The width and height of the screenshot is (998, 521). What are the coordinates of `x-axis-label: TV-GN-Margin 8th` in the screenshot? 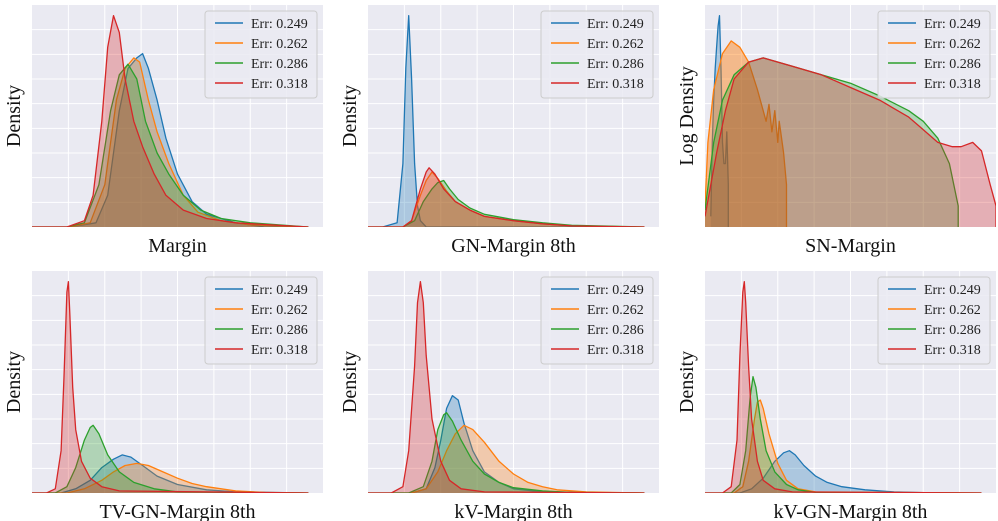 It's located at (177, 511).